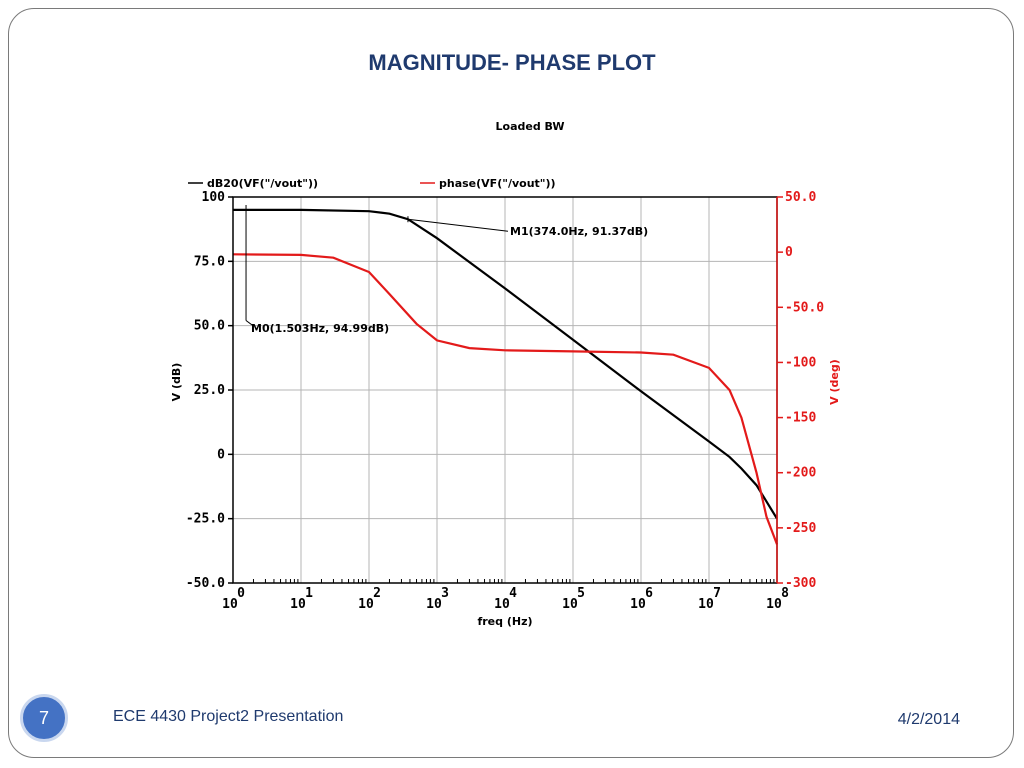 The height and width of the screenshot is (768, 1024). I want to click on x-tick-exponent: 3, so click(445, 593).